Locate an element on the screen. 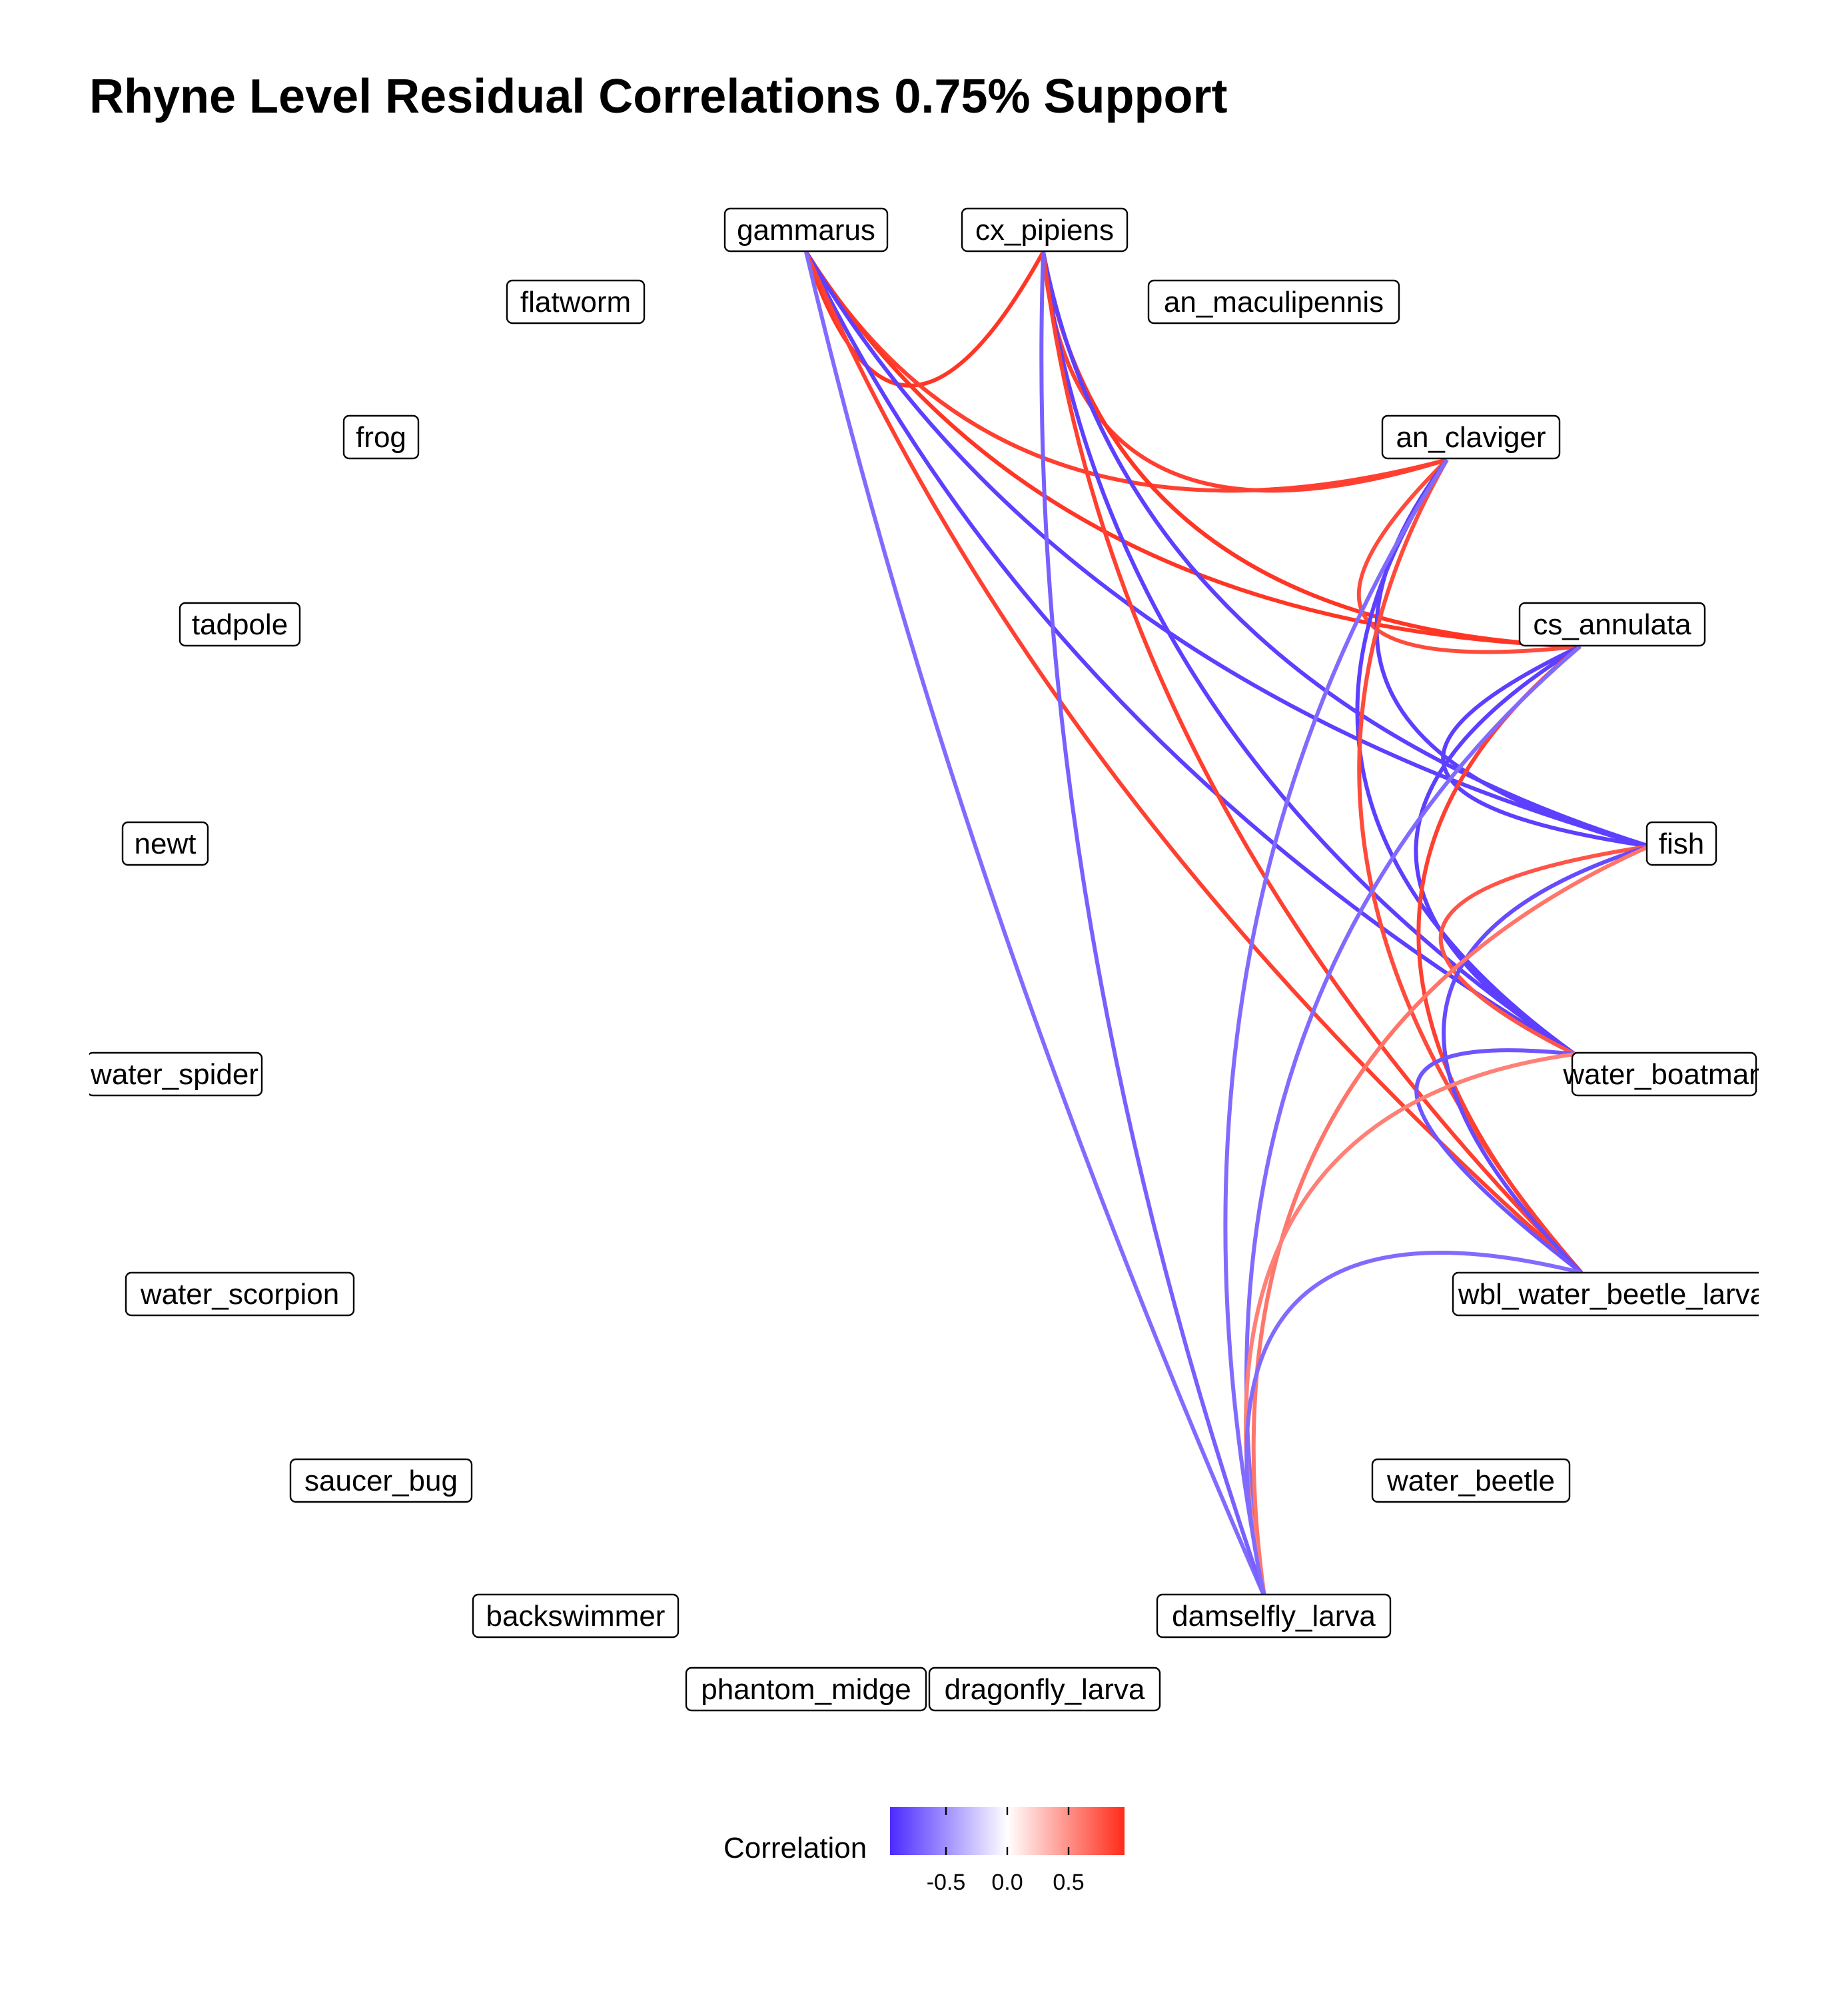 This screenshot has width=1848, height=2003. node-cs_annulata: cs_annulata is located at coordinates (1612, 624).